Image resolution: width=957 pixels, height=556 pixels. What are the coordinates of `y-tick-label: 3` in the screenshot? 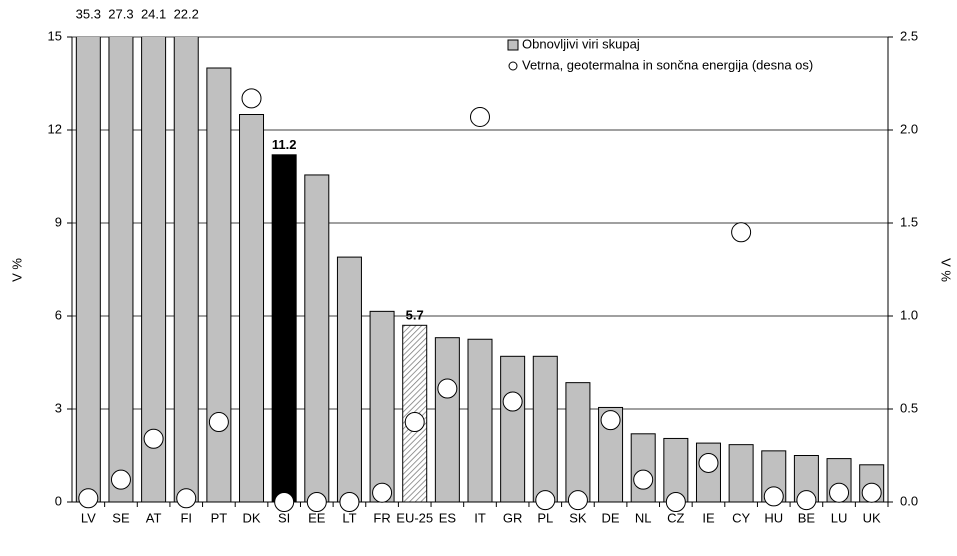 It's located at (58, 407).